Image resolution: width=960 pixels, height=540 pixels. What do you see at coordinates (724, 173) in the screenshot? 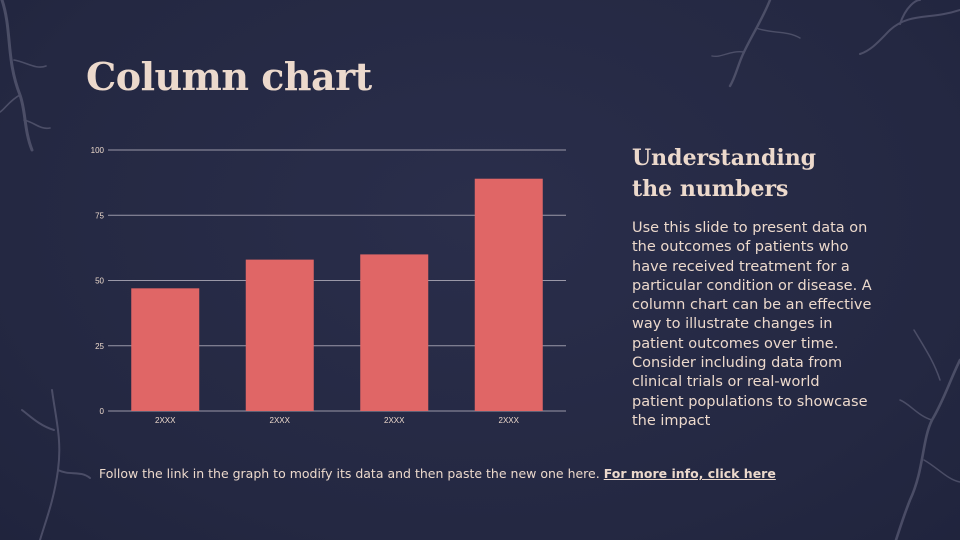
I see `side-heading: Understanding the numbers` at bounding box center [724, 173].